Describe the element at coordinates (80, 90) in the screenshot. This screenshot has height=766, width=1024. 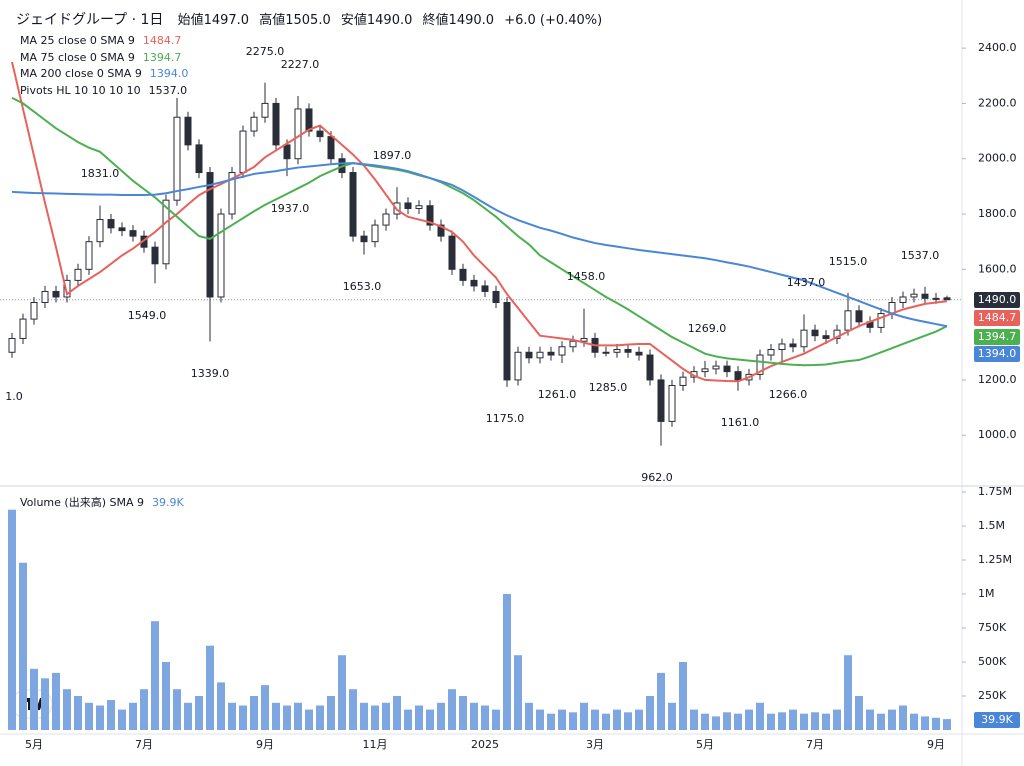
I see `legend-name: Pivots HL 10 10 10 10` at that location.